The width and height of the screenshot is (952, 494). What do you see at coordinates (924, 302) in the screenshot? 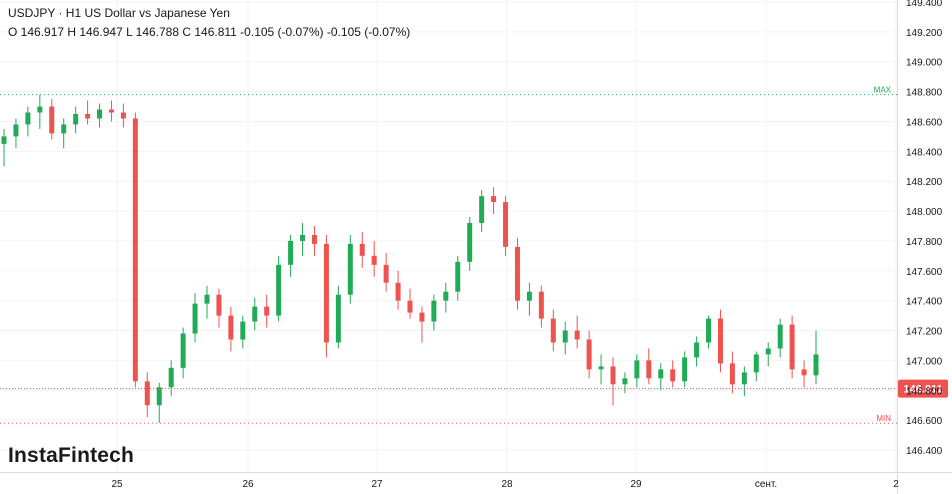
I see `y-tick-label: 147.400` at bounding box center [924, 302].